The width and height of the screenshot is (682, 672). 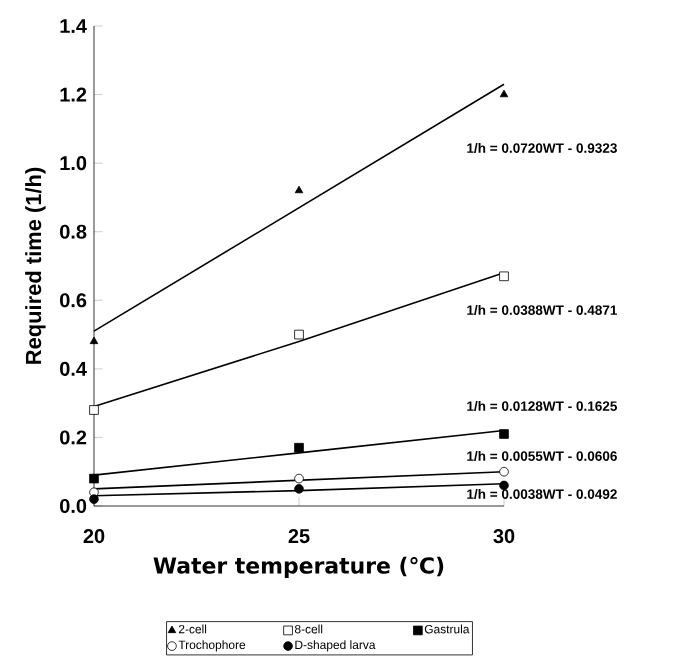 What do you see at coordinates (94, 536) in the screenshot?
I see `x-tick-label: 20` at bounding box center [94, 536].